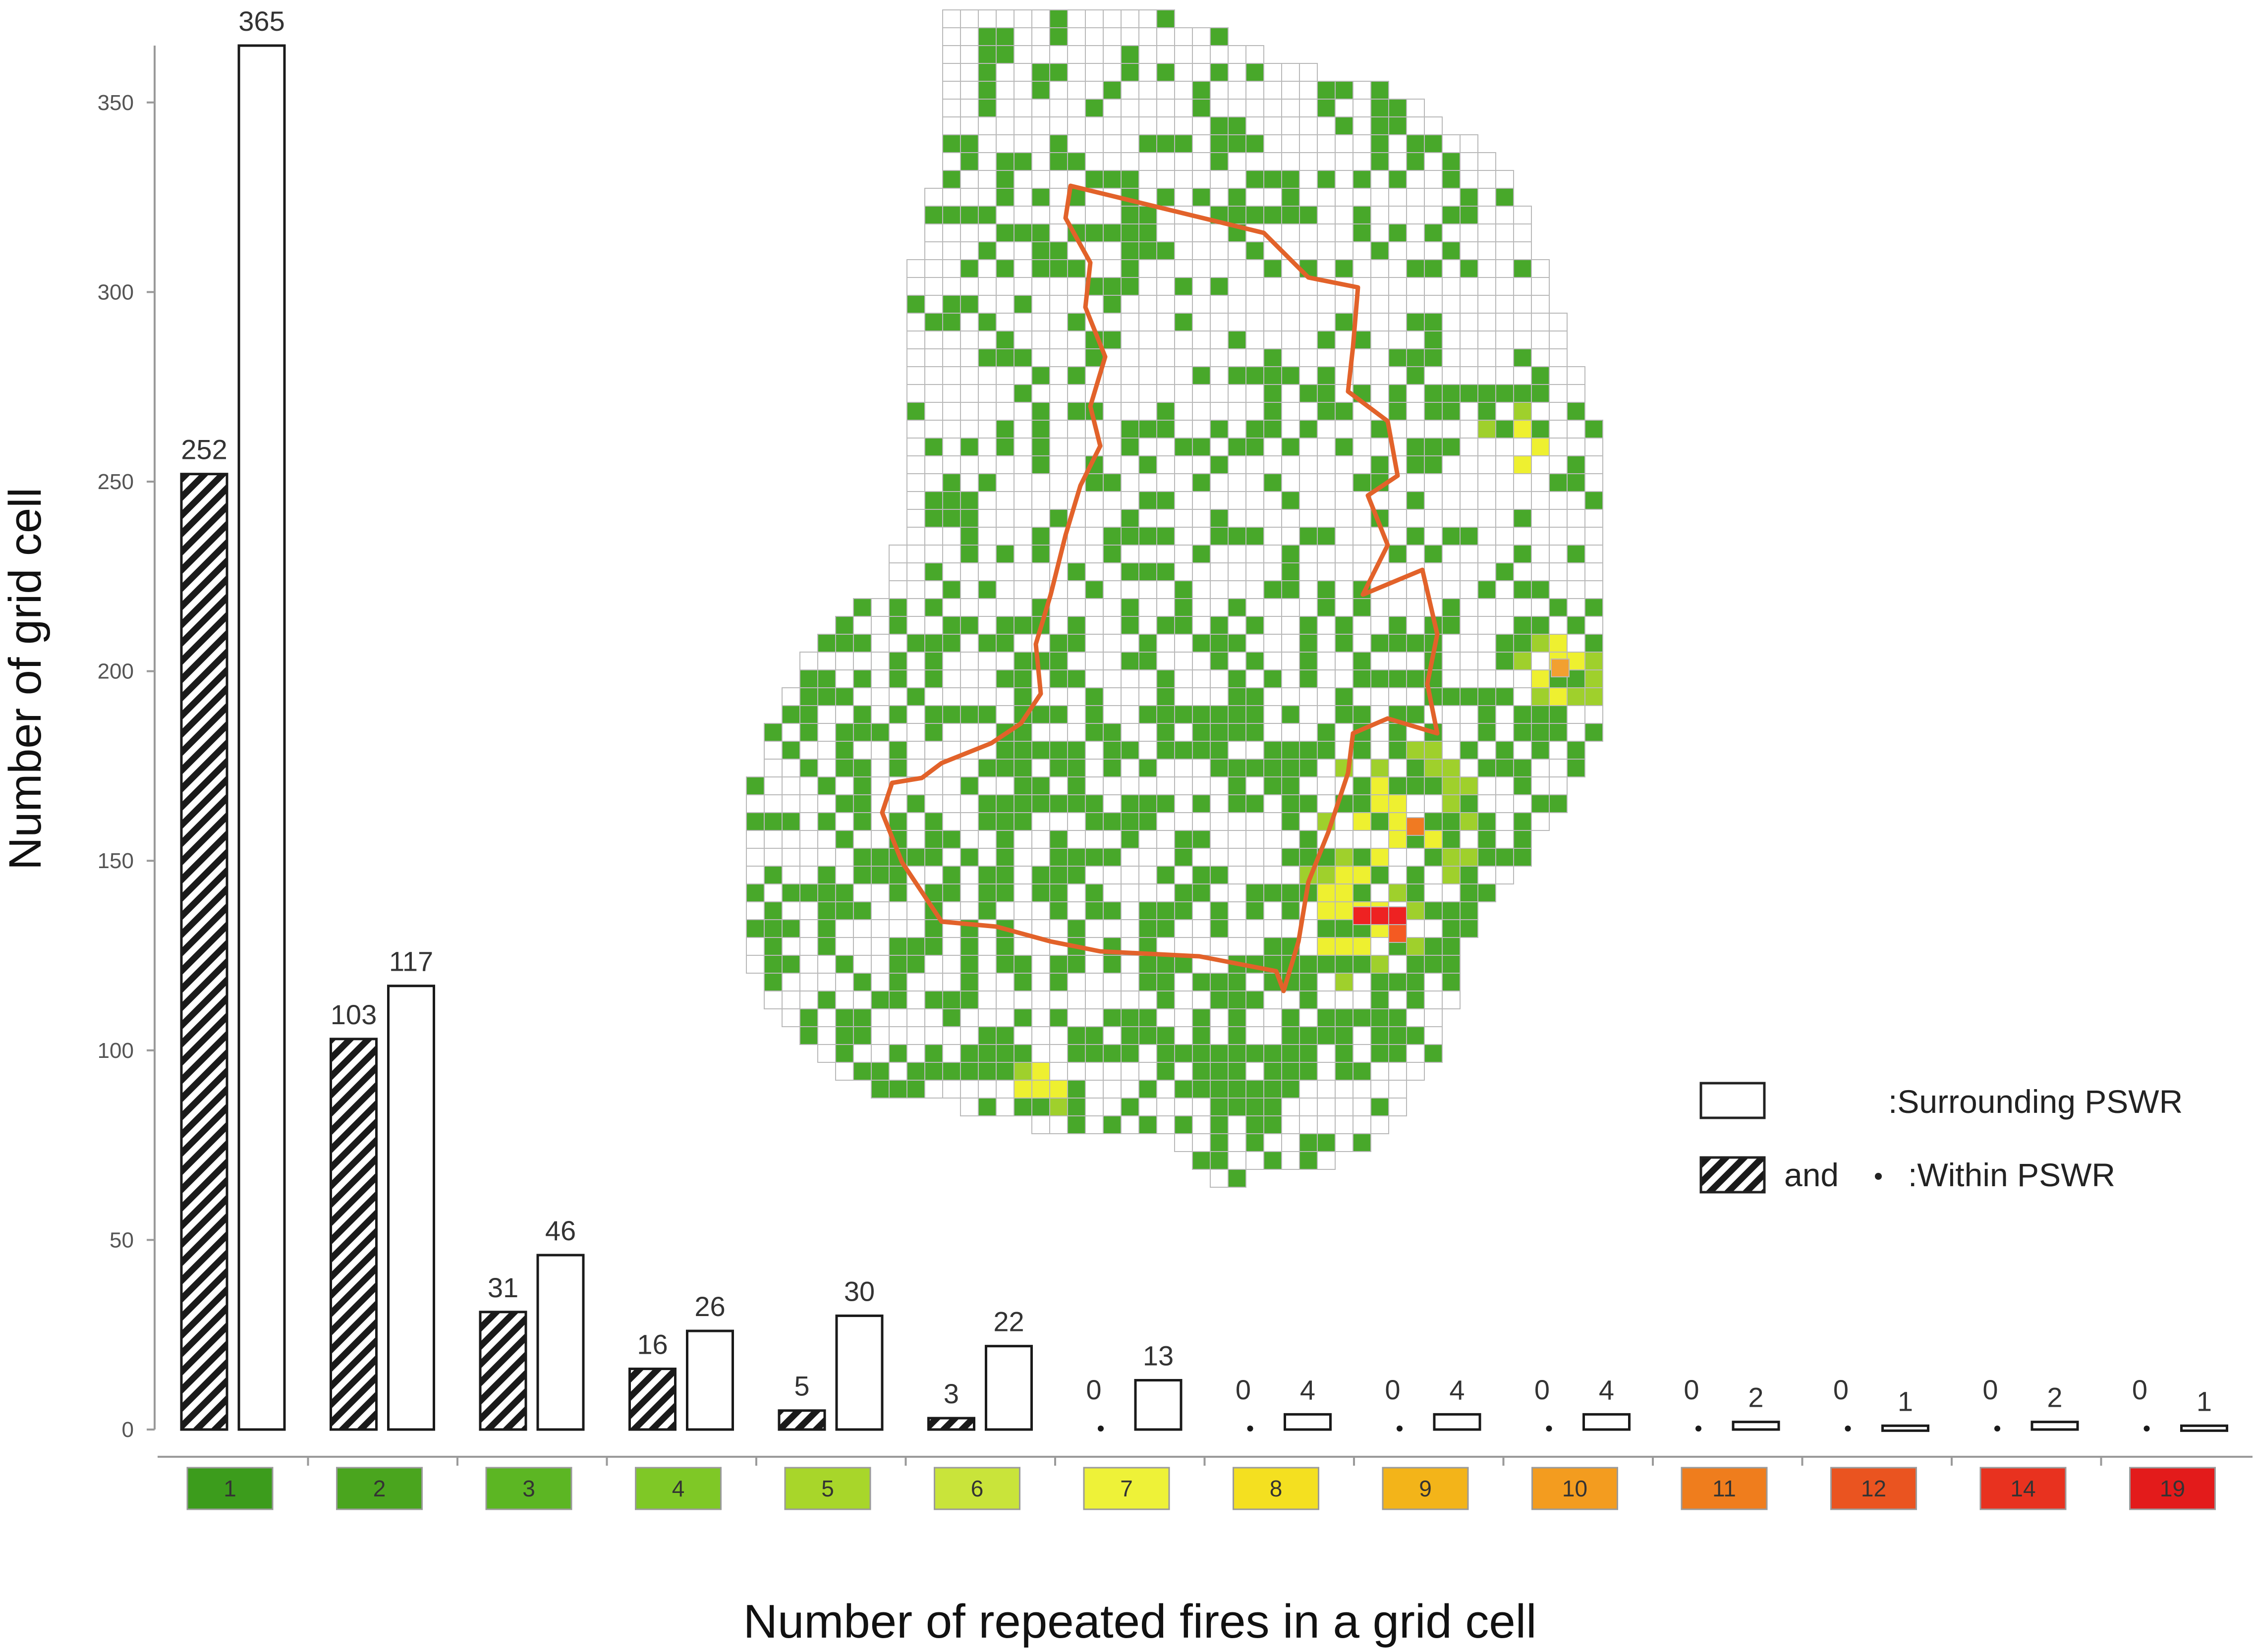 The width and height of the screenshot is (2255, 1652). I want to click on x-tick-label: 1, so click(230, 1488).